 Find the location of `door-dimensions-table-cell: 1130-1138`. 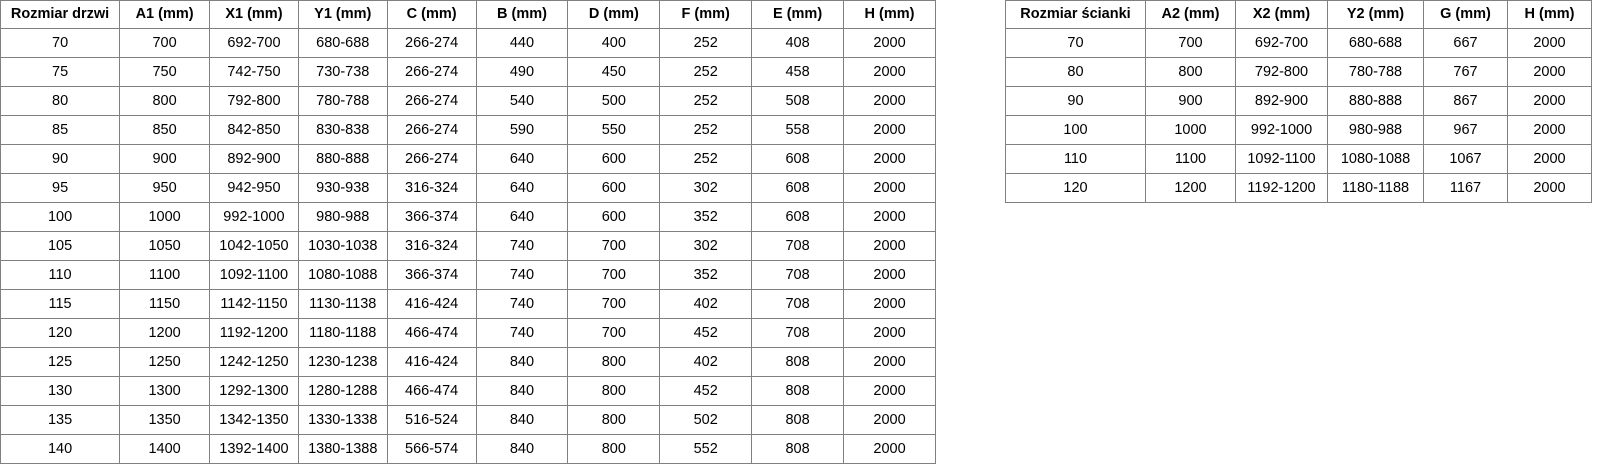

door-dimensions-table-cell: 1130-1138 is located at coordinates (342, 304).